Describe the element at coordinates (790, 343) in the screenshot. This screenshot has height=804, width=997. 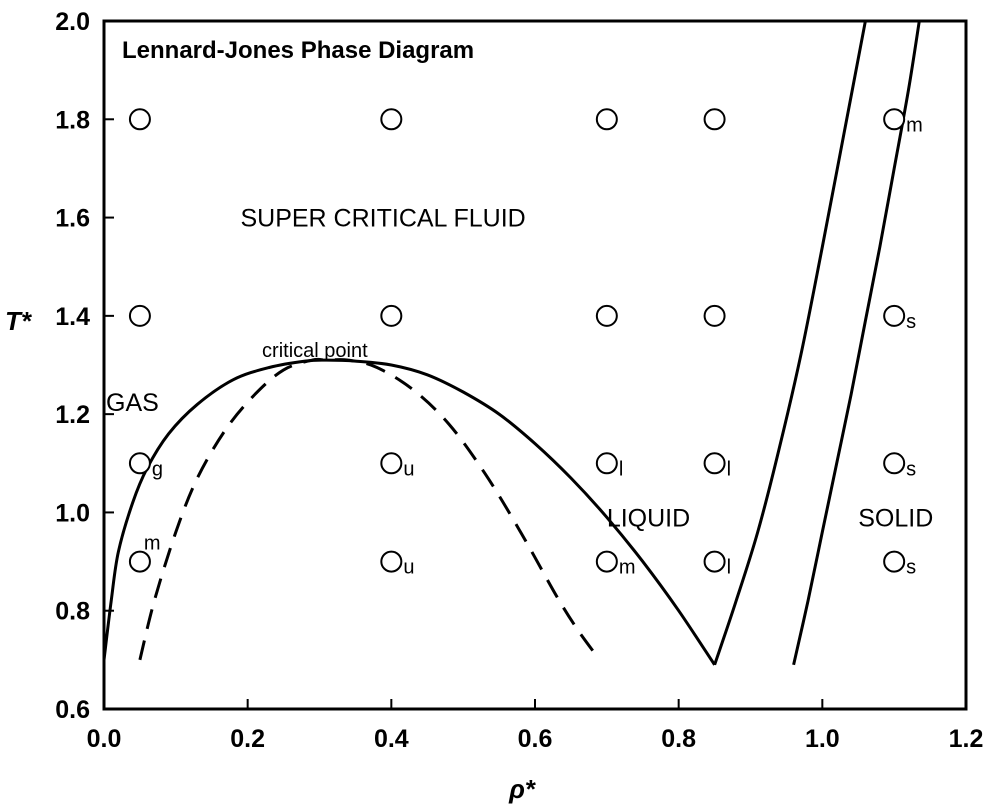
I see `freezing-line-curve` at that location.